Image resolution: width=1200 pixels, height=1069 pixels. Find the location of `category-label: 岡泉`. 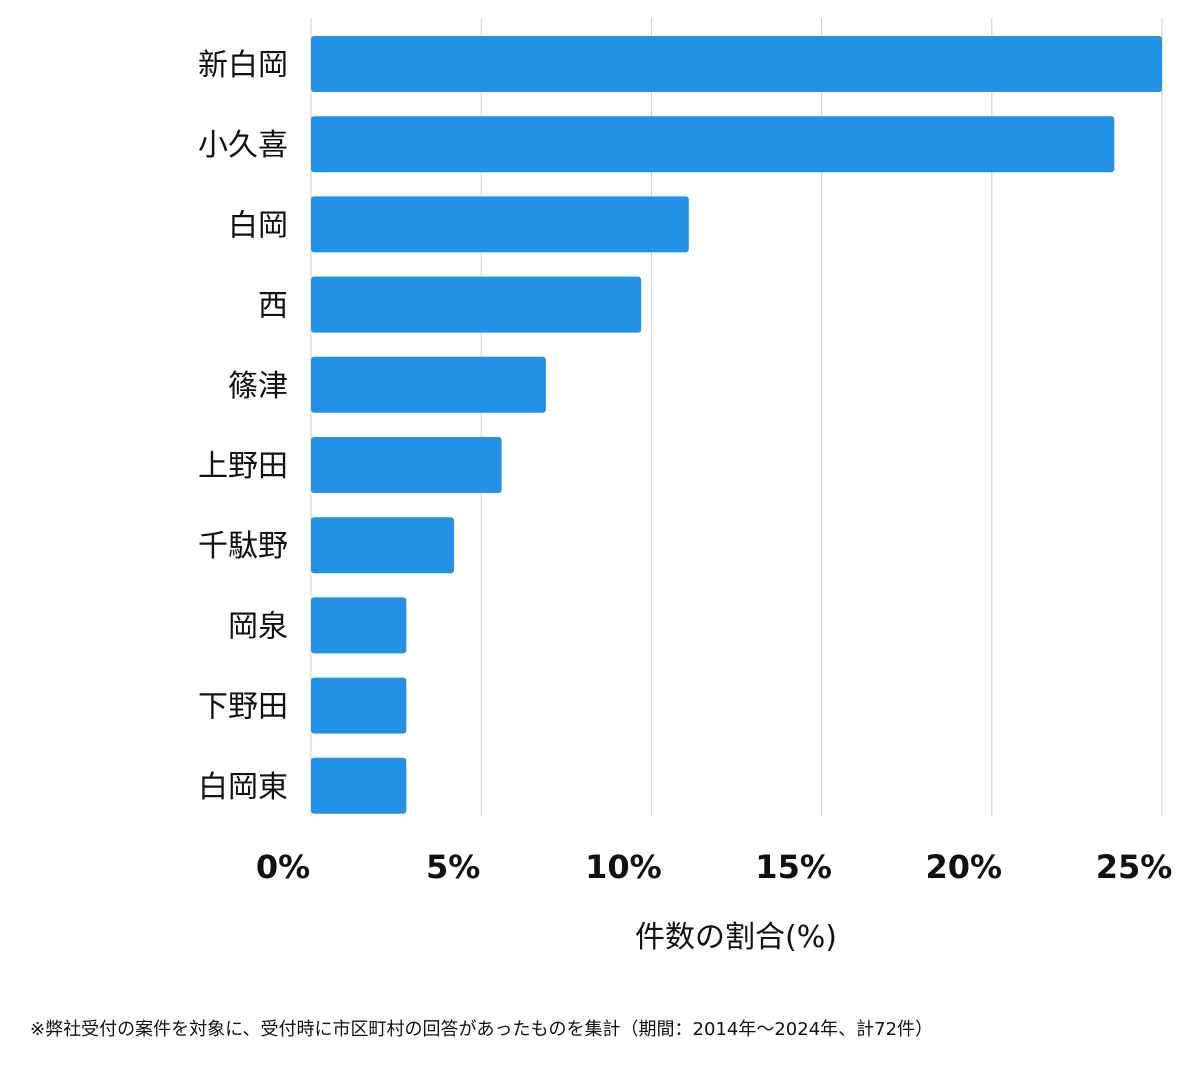

category-label: 岡泉 is located at coordinates (258, 626).